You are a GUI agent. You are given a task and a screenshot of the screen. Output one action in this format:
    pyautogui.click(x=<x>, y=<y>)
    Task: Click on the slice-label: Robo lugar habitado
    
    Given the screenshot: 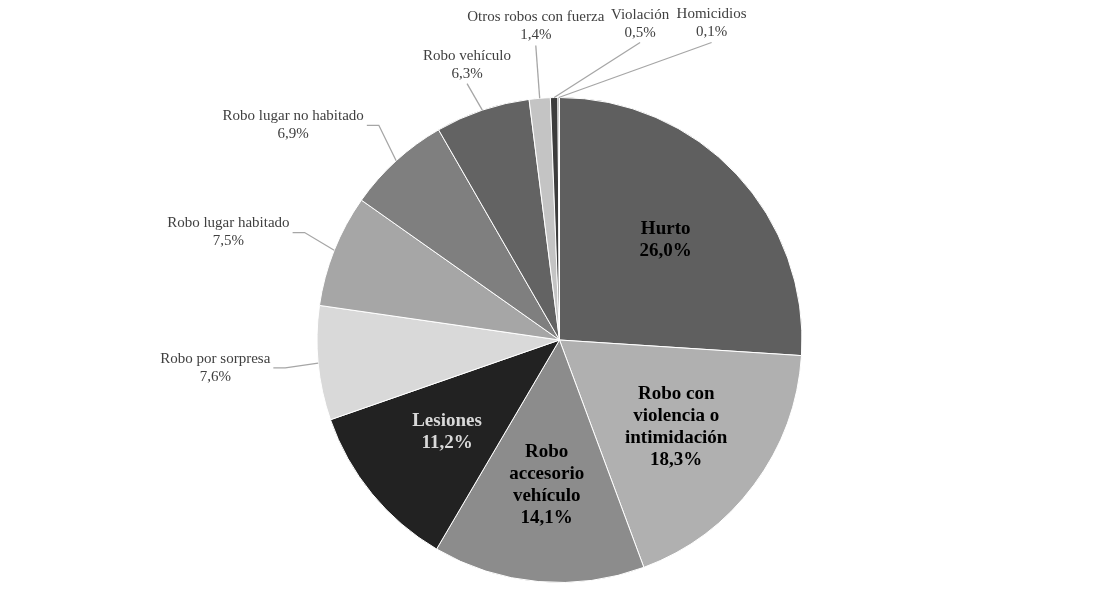 What is the action you would take?
    pyautogui.click(x=228, y=222)
    